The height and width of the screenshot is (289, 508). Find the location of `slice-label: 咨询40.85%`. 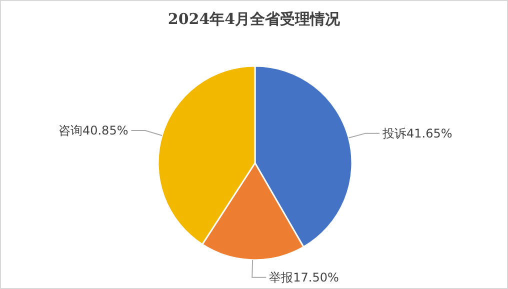

slice-label: 咨询40.85% is located at coordinates (93, 131).